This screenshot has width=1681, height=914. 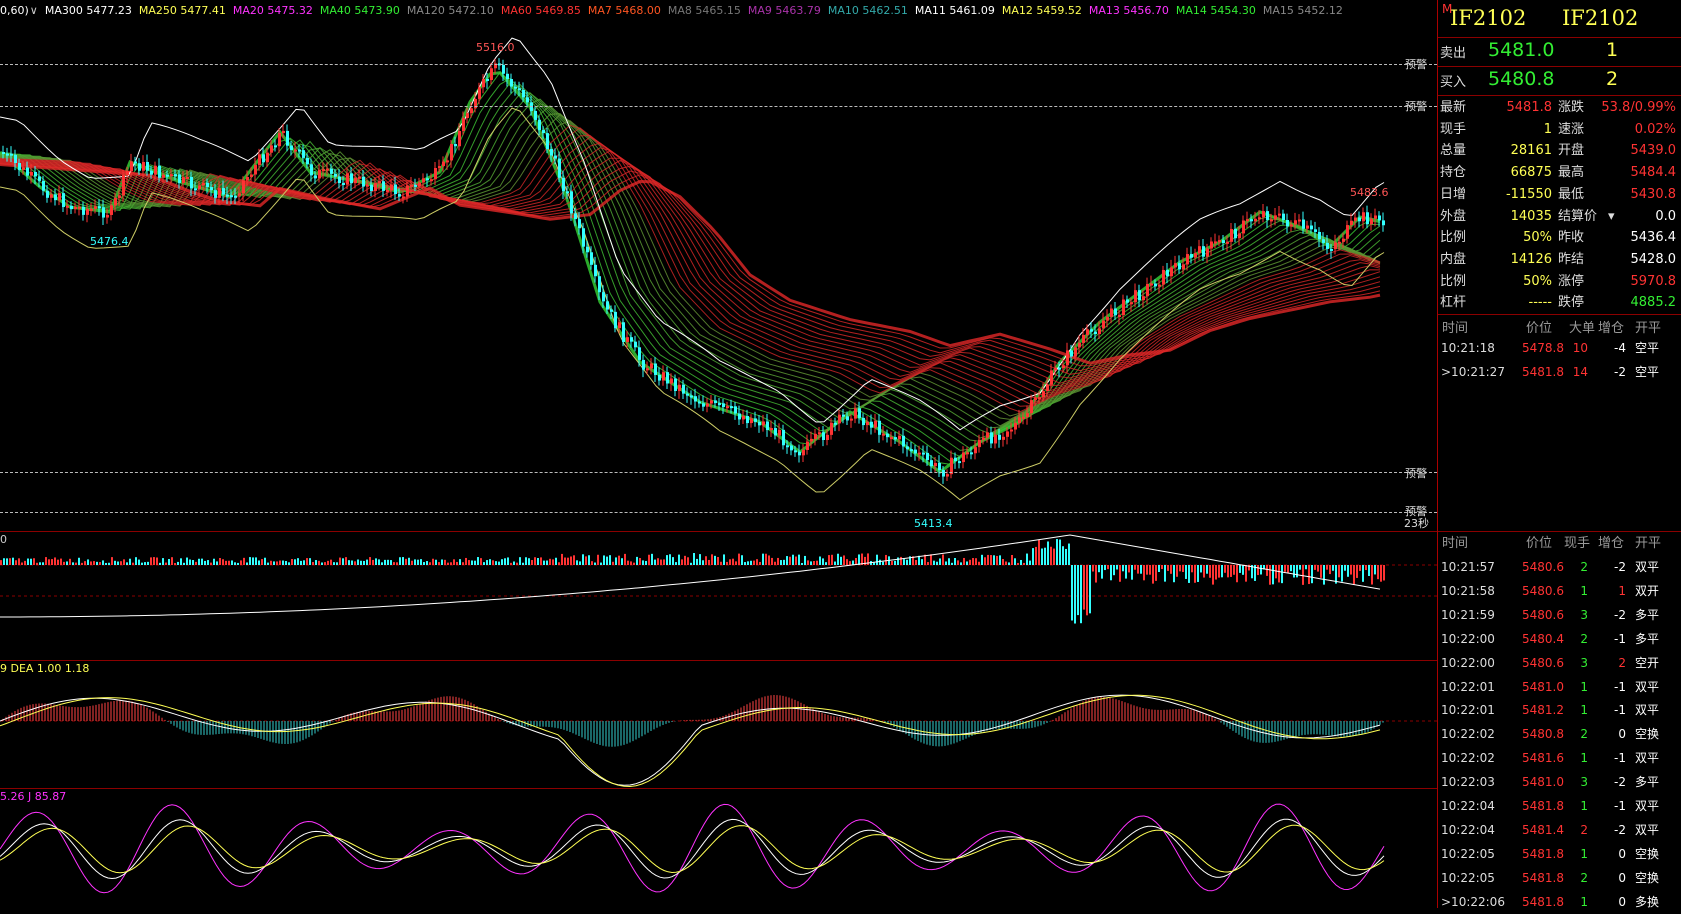 What do you see at coordinates (1529, 107) in the screenshot?
I see `stat-value: 5481.8` at bounding box center [1529, 107].